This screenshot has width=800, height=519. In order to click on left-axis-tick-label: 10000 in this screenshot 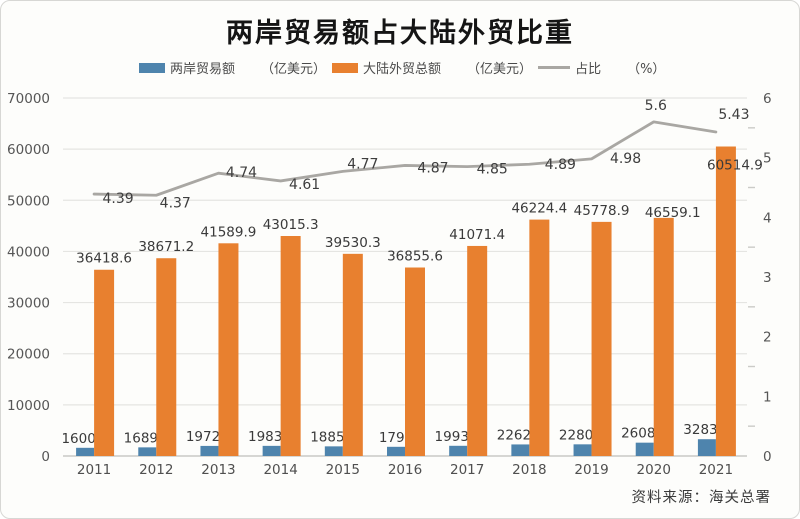, I will do `click(28, 406)`.